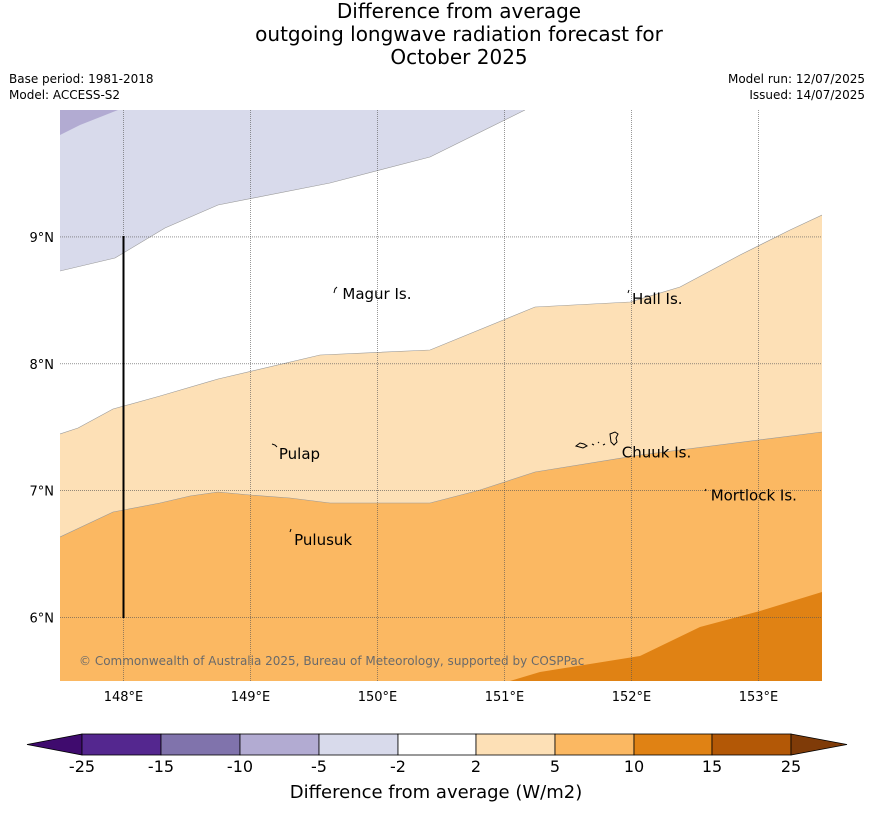 The image size is (873, 816). Describe the element at coordinates (378, 697) in the screenshot. I see `longitude-tick-label: 150°E` at that location.